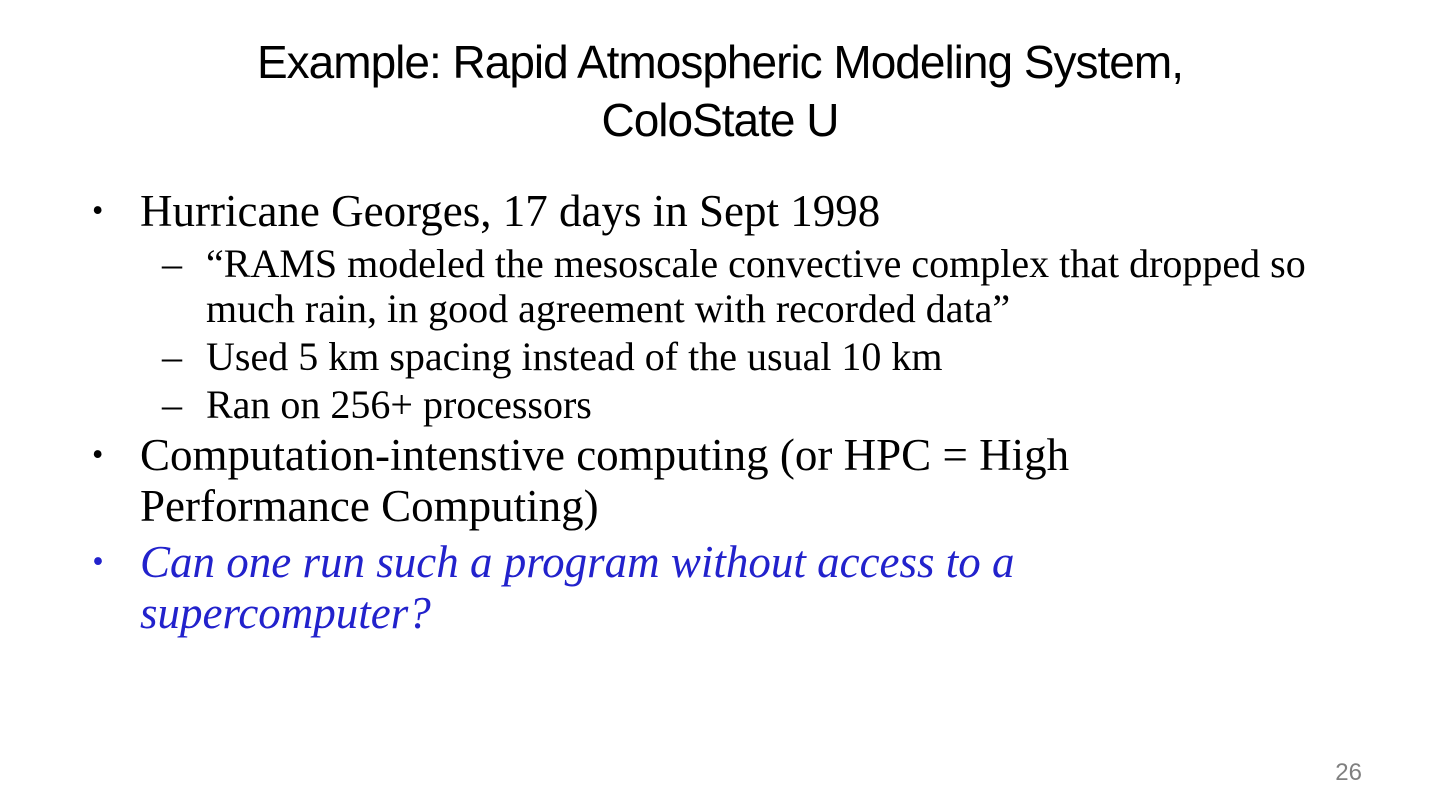 The width and height of the screenshot is (1440, 811). Describe the element at coordinates (801, 404) in the screenshot. I see `sub-bullet-item: – Ran on 256+ processors` at that location.